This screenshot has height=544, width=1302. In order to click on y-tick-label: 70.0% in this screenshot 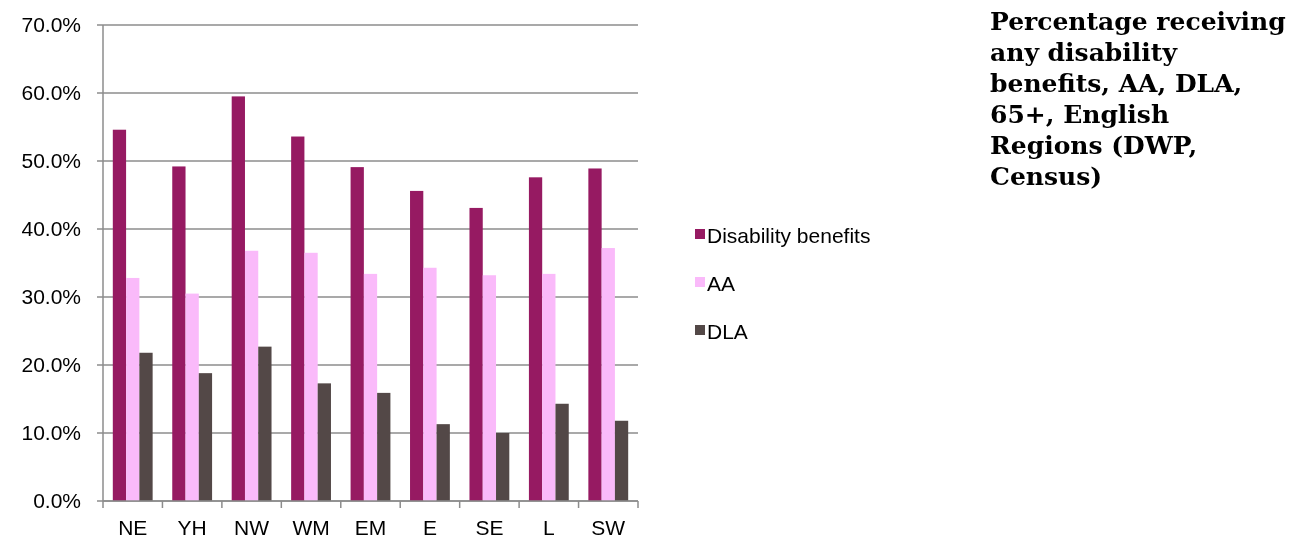, I will do `click(51, 25)`.